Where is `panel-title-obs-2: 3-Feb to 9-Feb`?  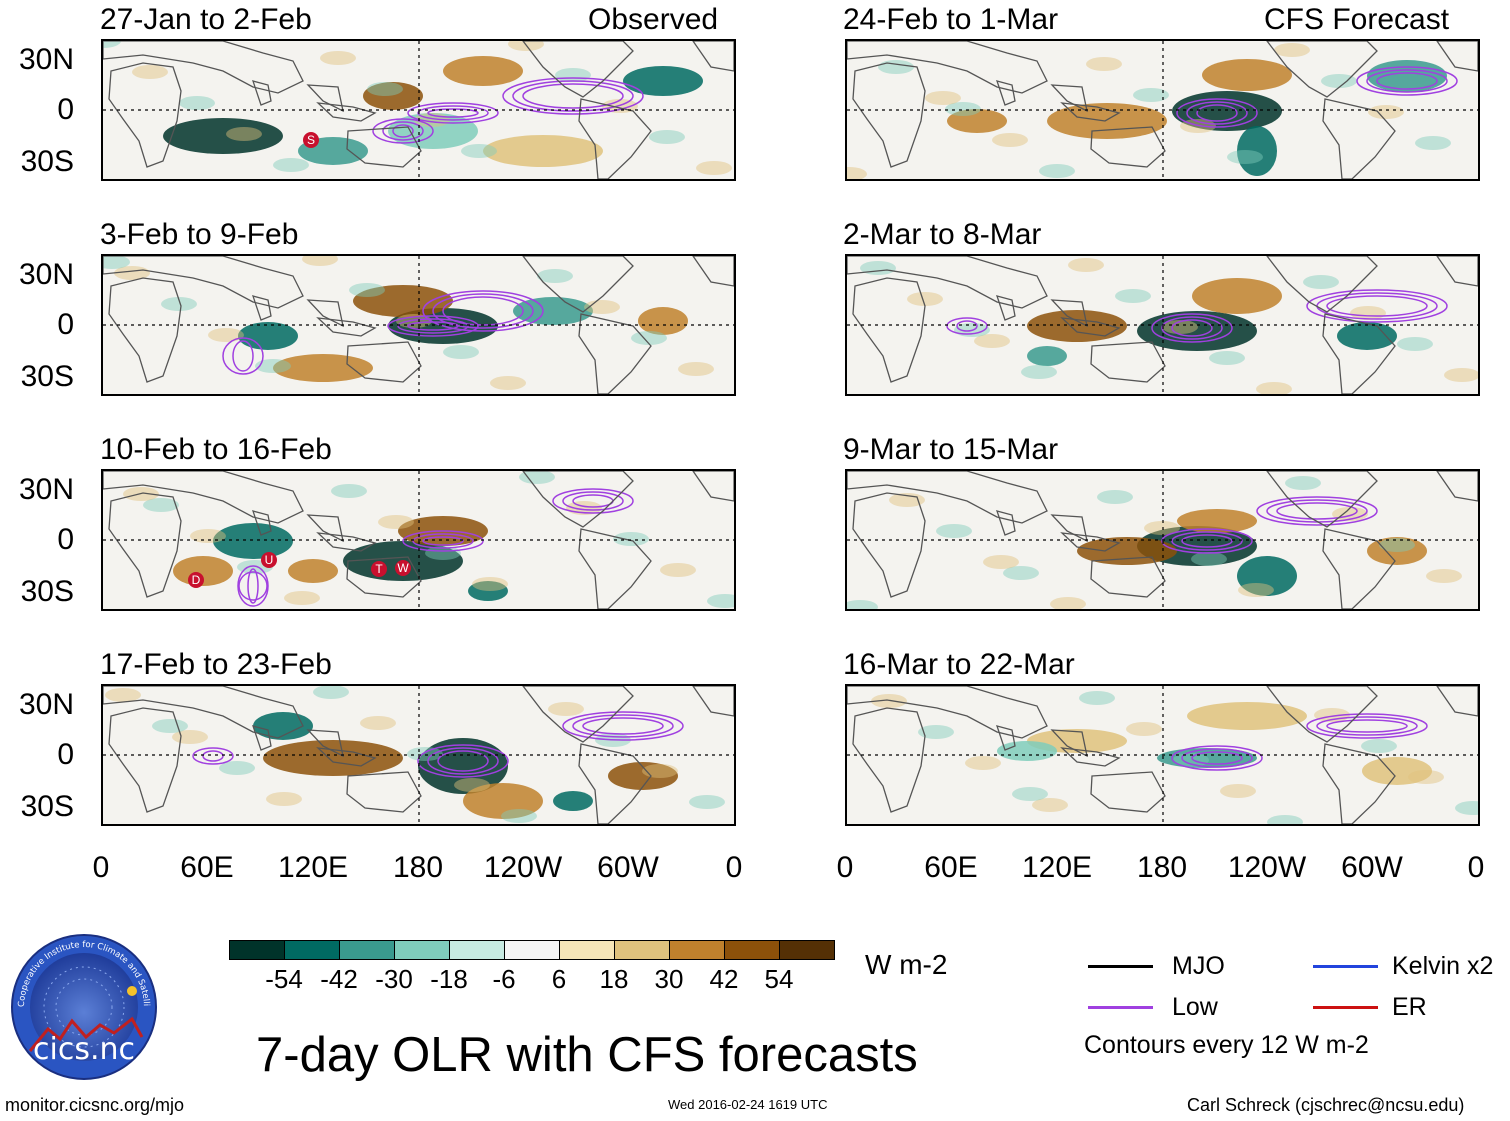
panel-title-obs-2: 3-Feb to 9-Feb is located at coordinates (199, 234).